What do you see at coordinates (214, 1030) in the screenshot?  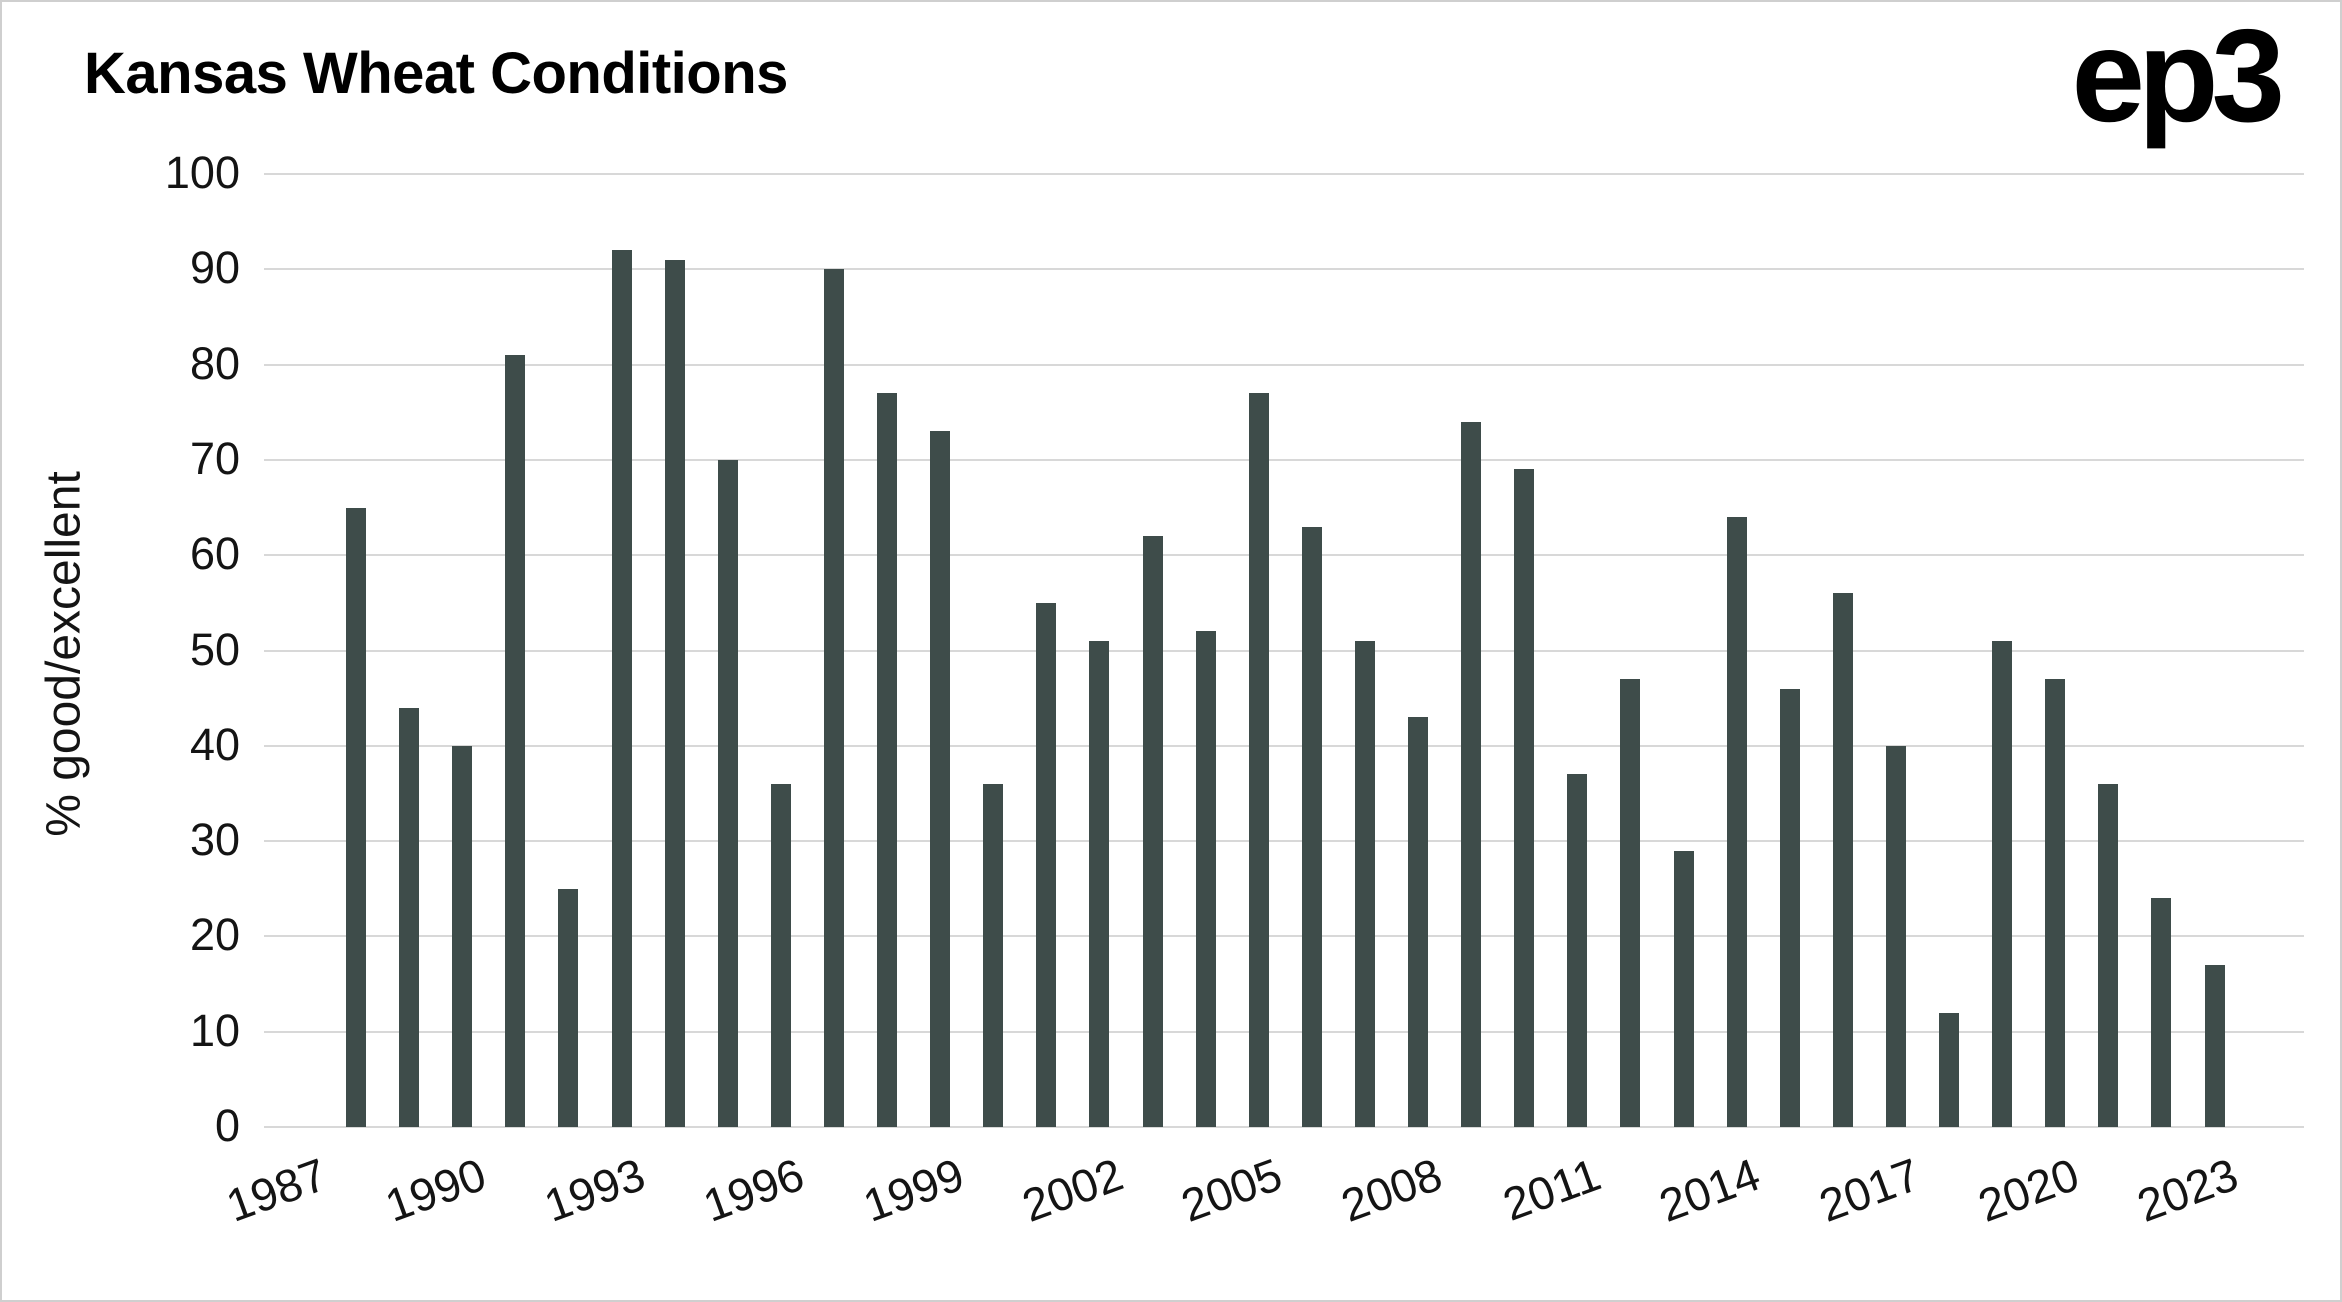 I see `y-tick-label-10: 10` at bounding box center [214, 1030].